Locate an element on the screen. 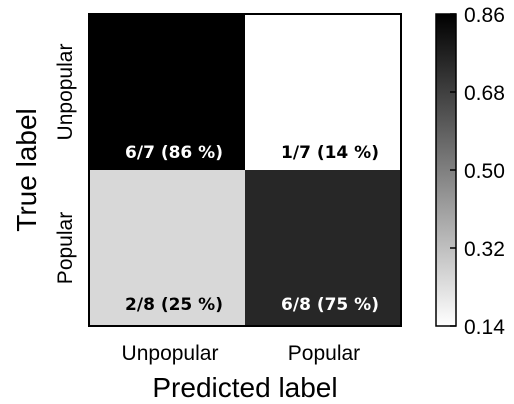 This screenshot has width=514, height=404. colorbar-tick-label: 0.14 is located at coordinates (484, 327).